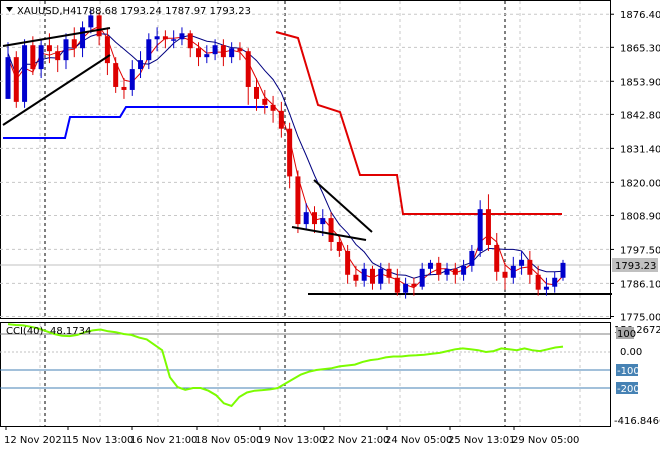 This screenshot has width=660, height=454. I want to click on current-price-box, so click(635, 265).